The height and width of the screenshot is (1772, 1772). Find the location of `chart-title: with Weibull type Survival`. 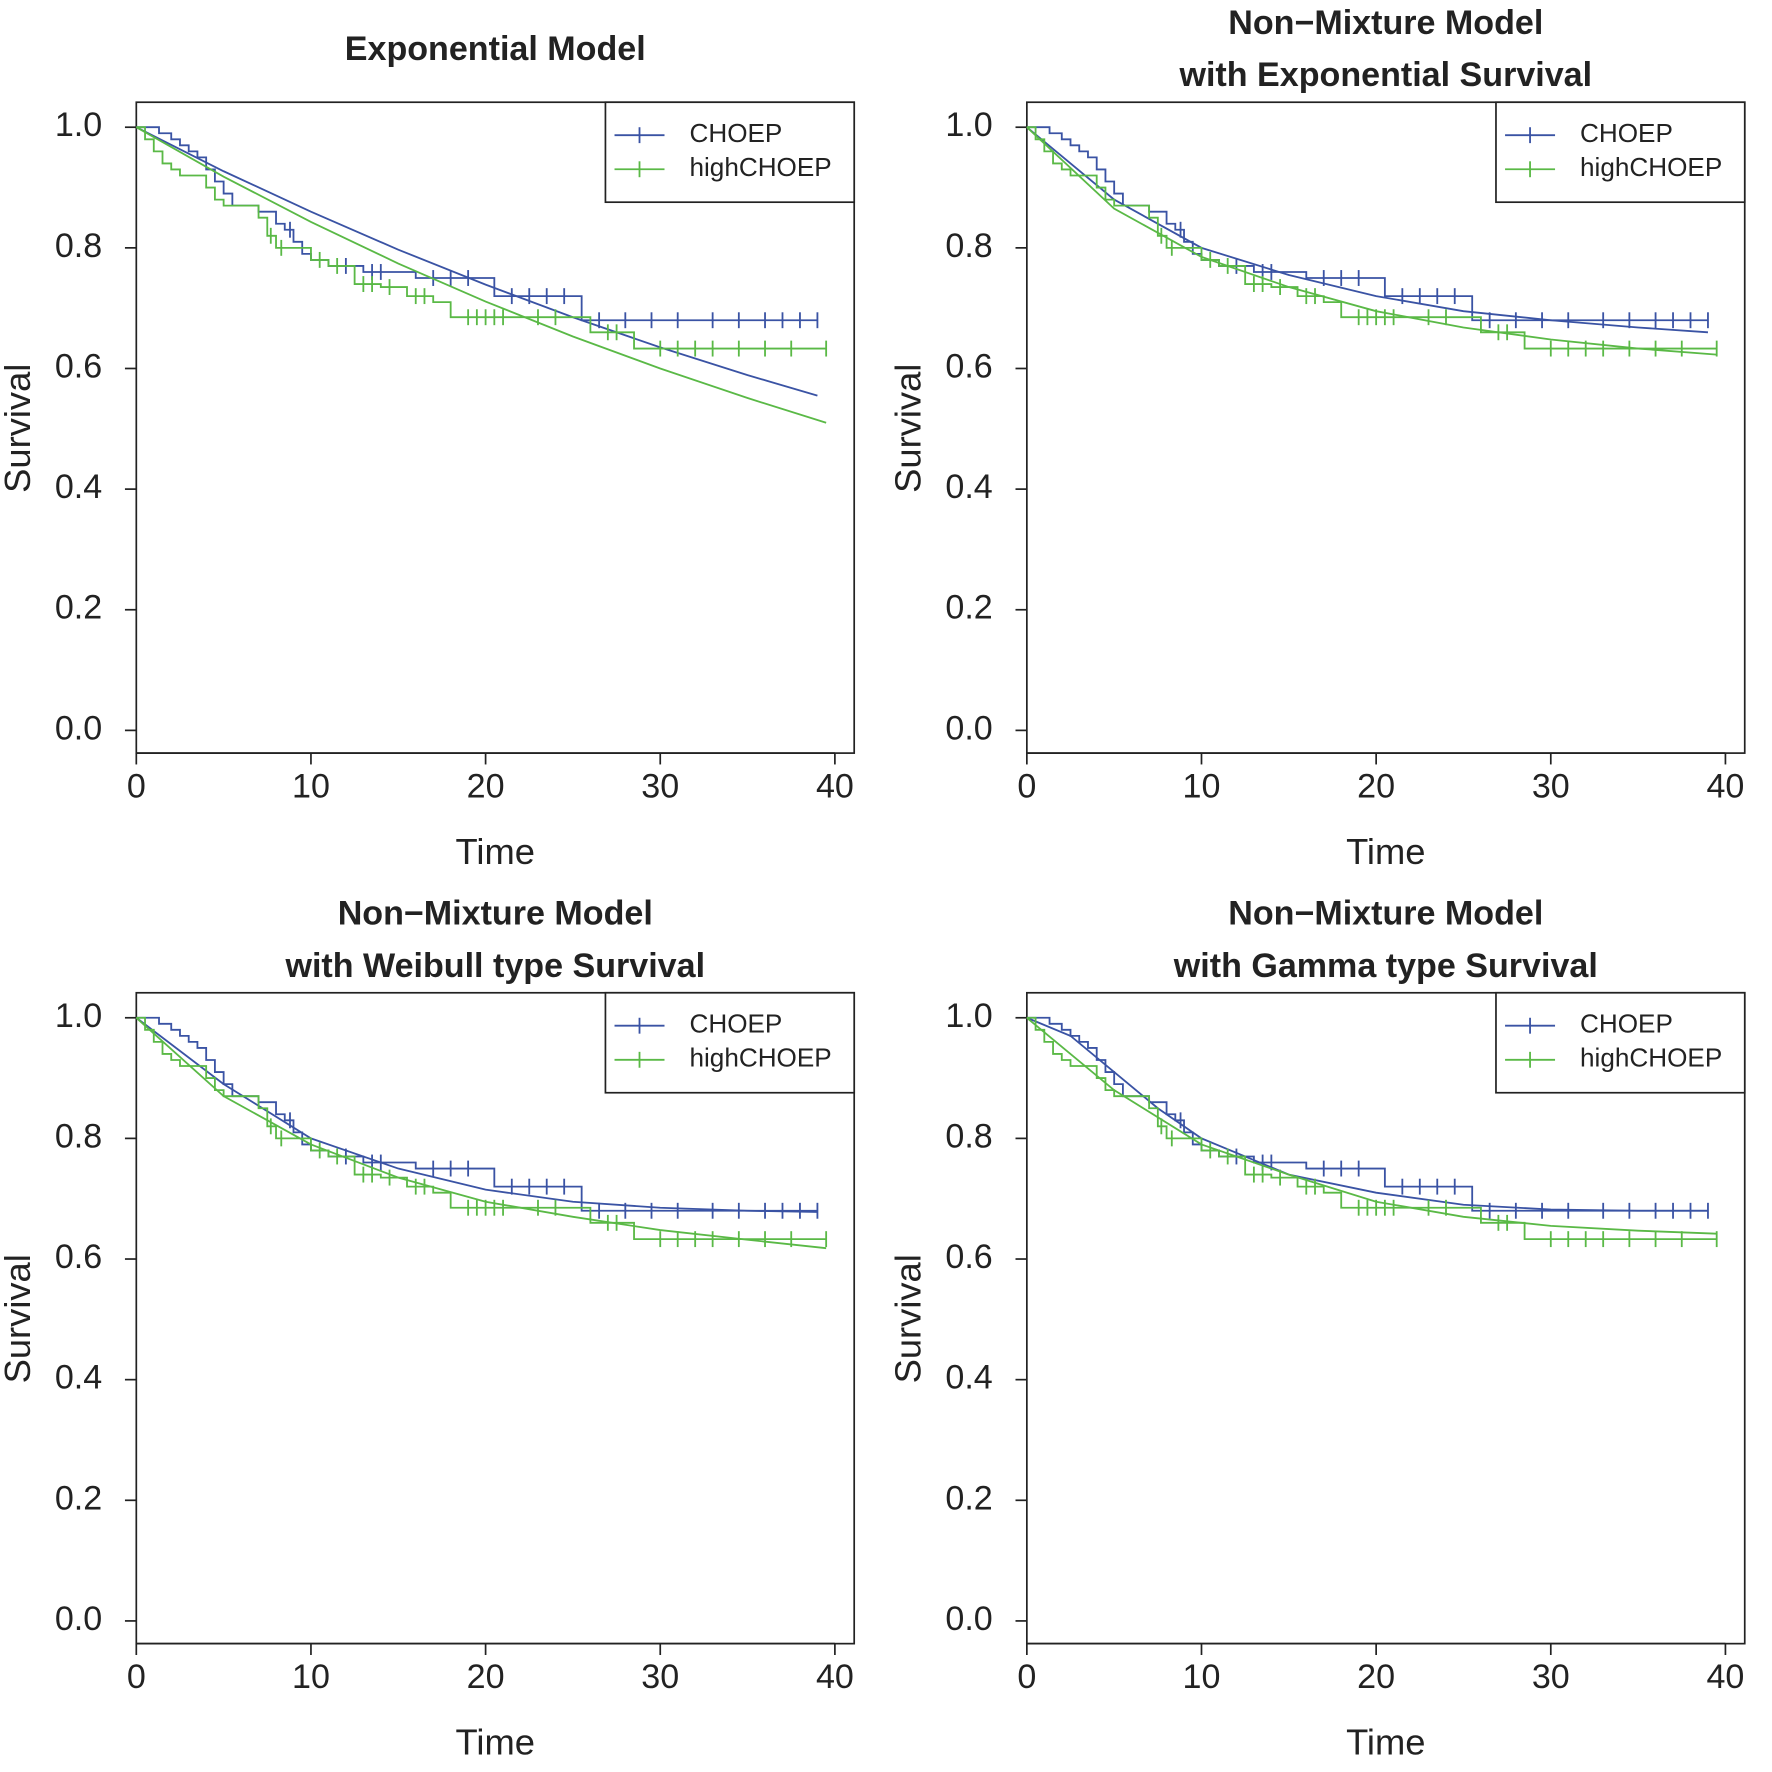

chart-title: with Weibull type Survival is located at coordinates (494, 966).